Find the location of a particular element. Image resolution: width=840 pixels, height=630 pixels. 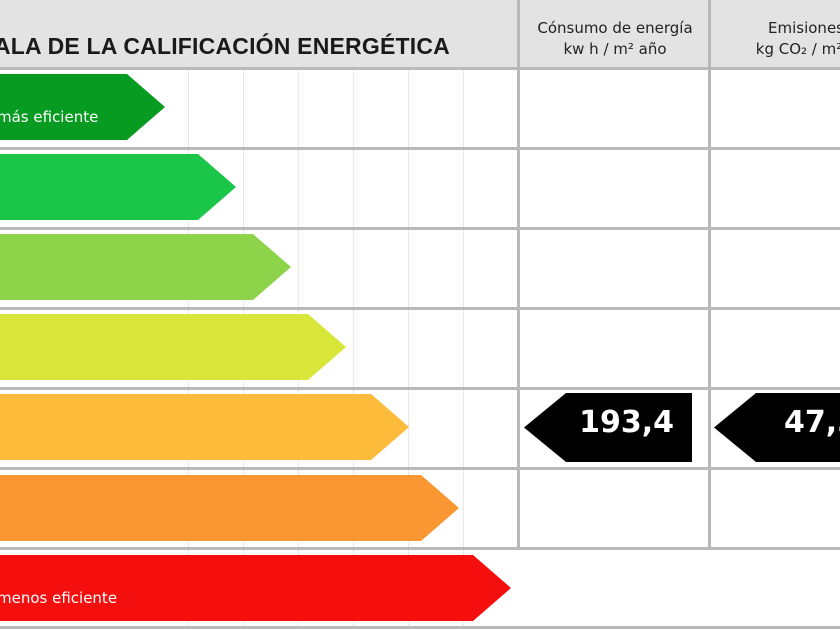

emissions-header-line2: kg CO₂ / m² a is located at coordinates (797, 49).